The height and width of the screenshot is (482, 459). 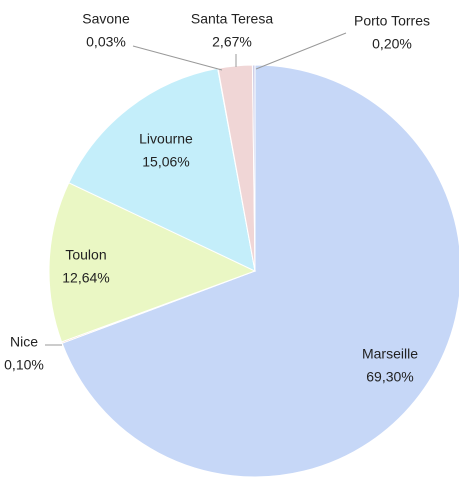 I want to click on slice-label: Nice, so click(x=24, y=342).